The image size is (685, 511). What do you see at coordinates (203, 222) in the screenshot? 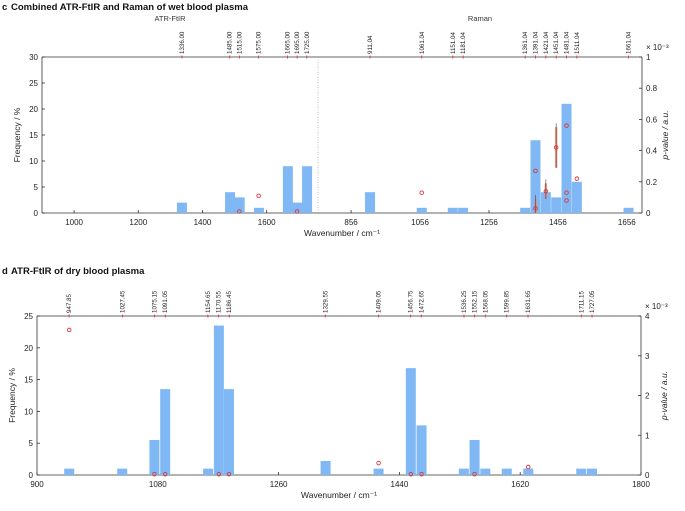
I see `x-tick-label: 1400` at bounding box center [203, 222].